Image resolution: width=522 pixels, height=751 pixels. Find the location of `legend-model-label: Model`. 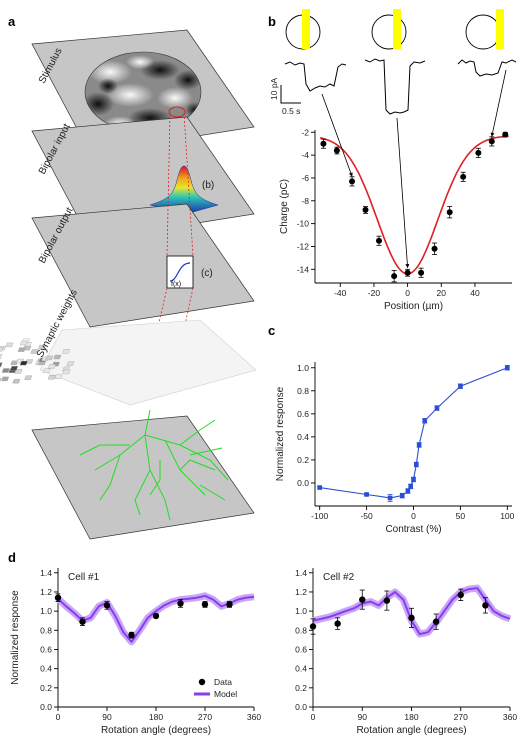

legend-model-label: Model is located at coordinates (225, 694).